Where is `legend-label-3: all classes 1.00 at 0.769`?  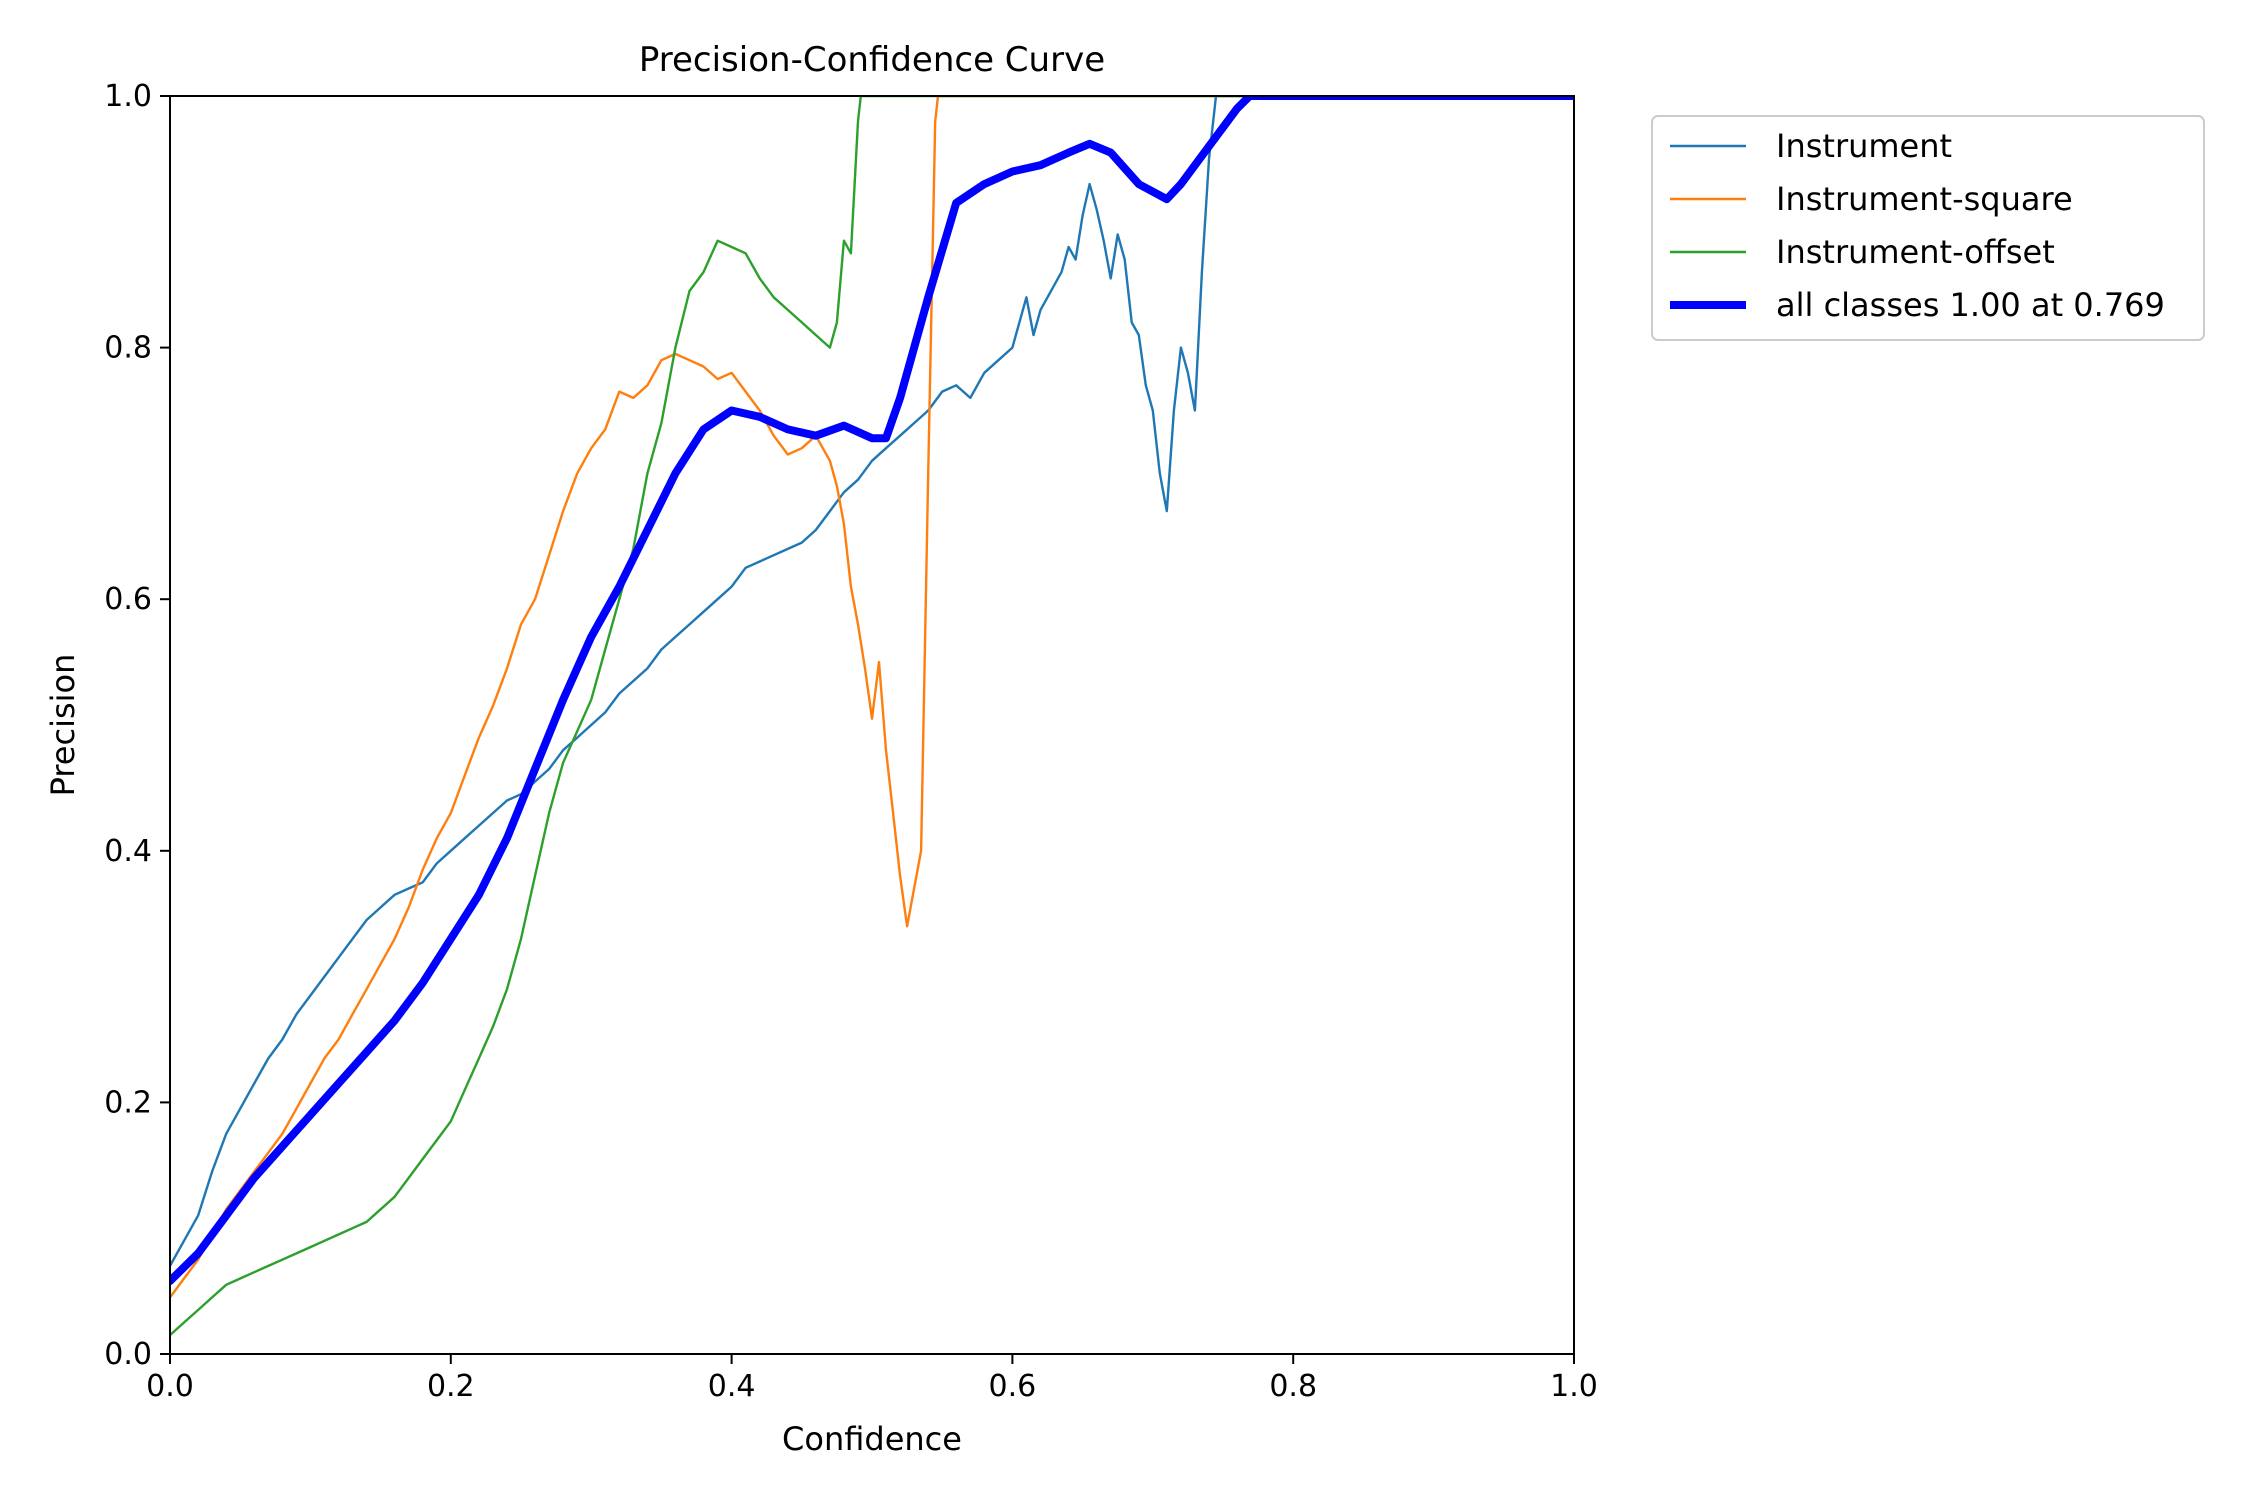
legend-label-3: all classes 1.00 at 0.769 is located at coordinates (1970, 305).